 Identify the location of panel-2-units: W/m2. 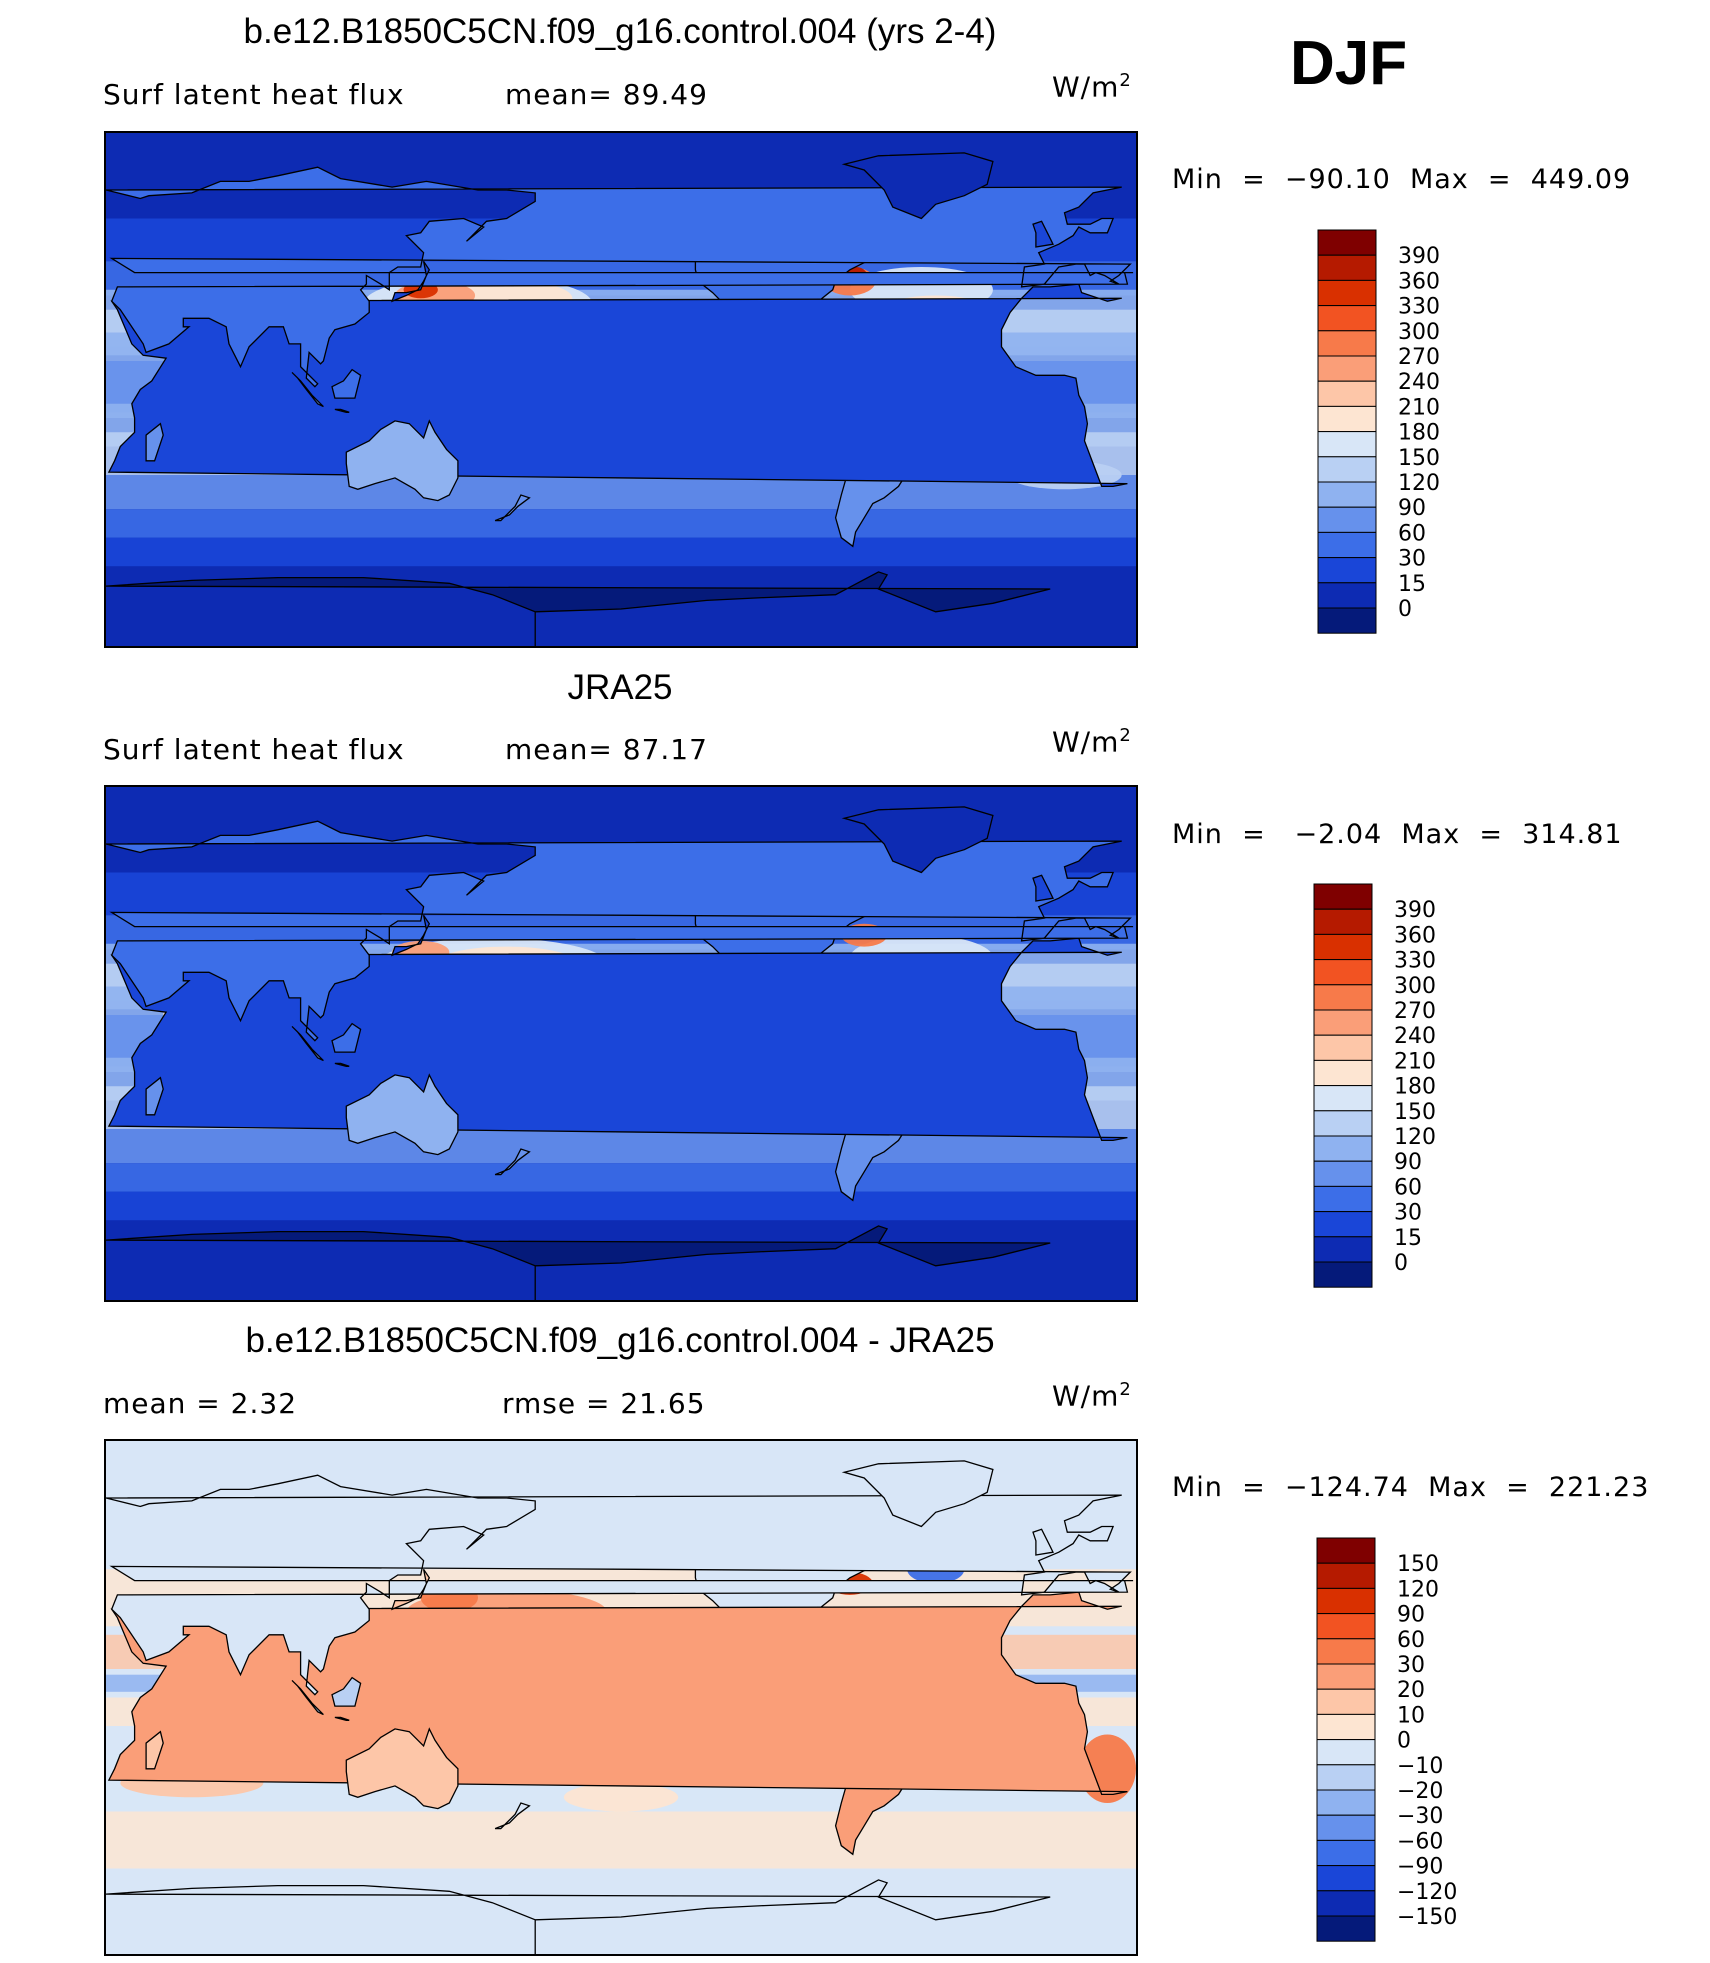
(1092, 741).